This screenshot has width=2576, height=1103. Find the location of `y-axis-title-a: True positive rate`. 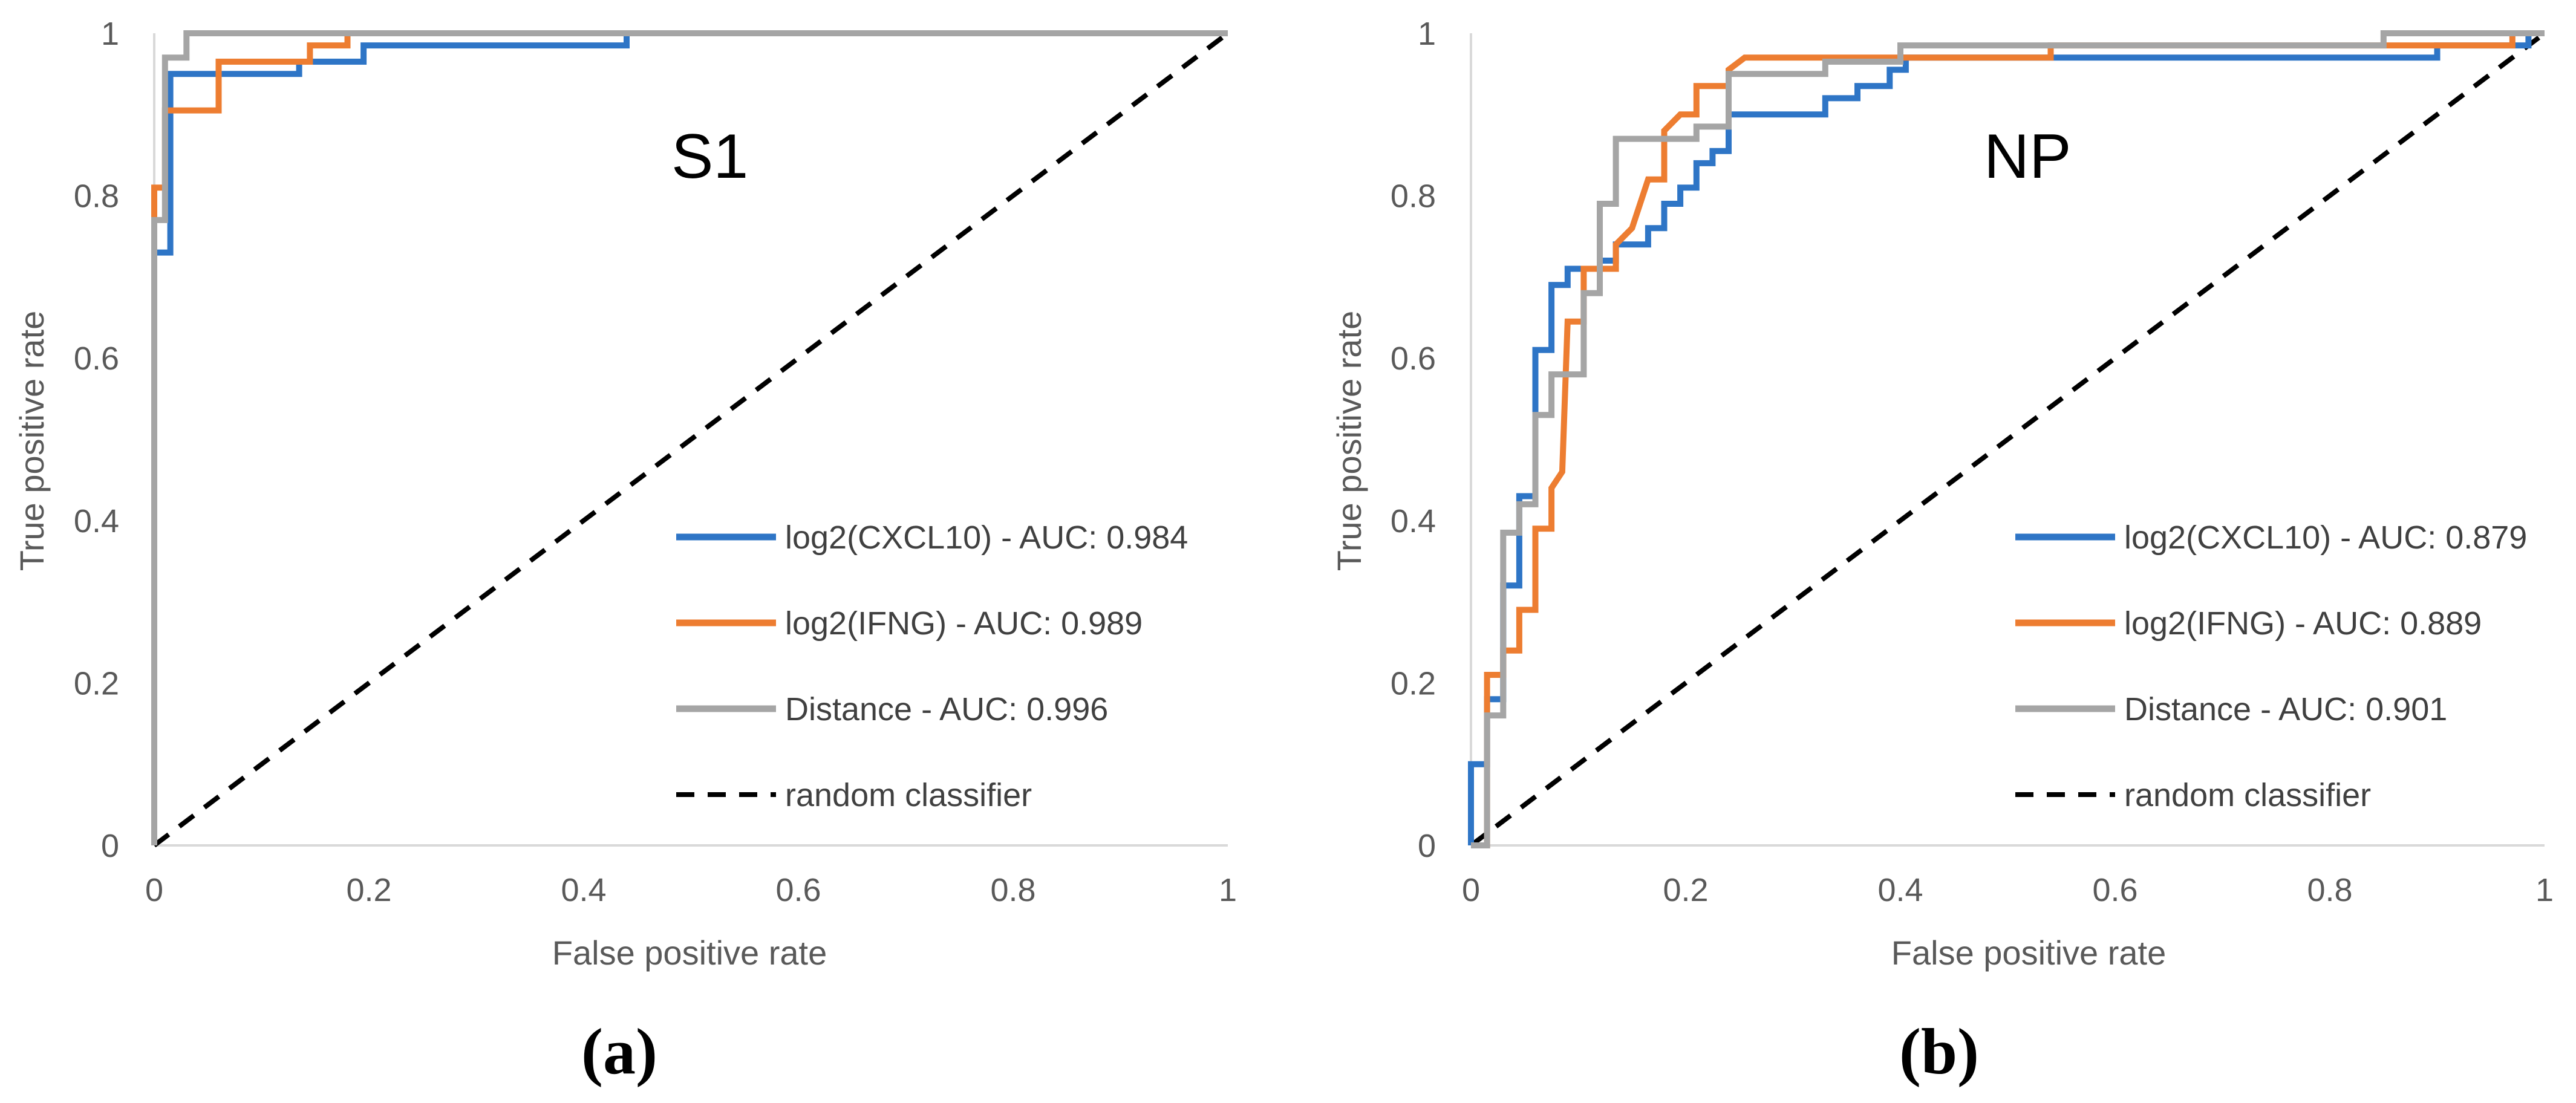

y-axis-title-a: True positive rate is located at coordinates (32, 441).